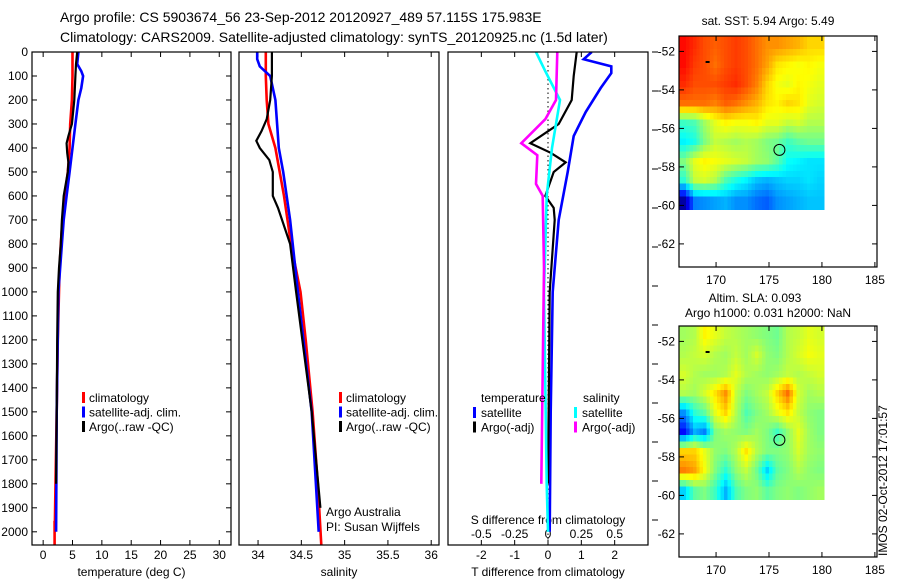 The image size is (900, 580). I want to click on y-tick-label: 1100, so click(15, 316).